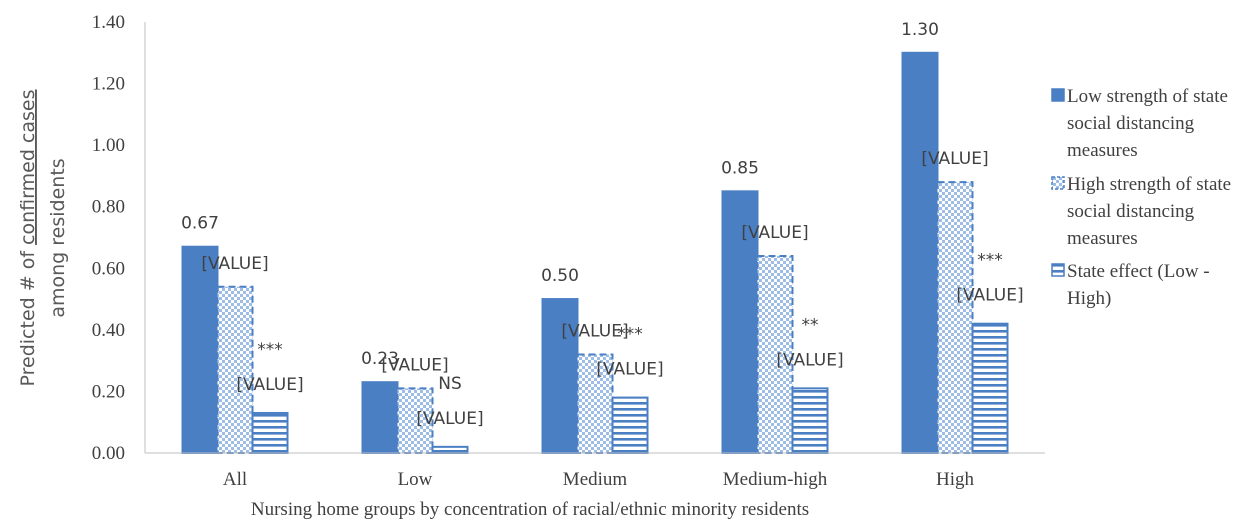 The image size is (1255, 525). I want to click on y-axis-title: Predicted # of confirmed cases, so click(28, 238).